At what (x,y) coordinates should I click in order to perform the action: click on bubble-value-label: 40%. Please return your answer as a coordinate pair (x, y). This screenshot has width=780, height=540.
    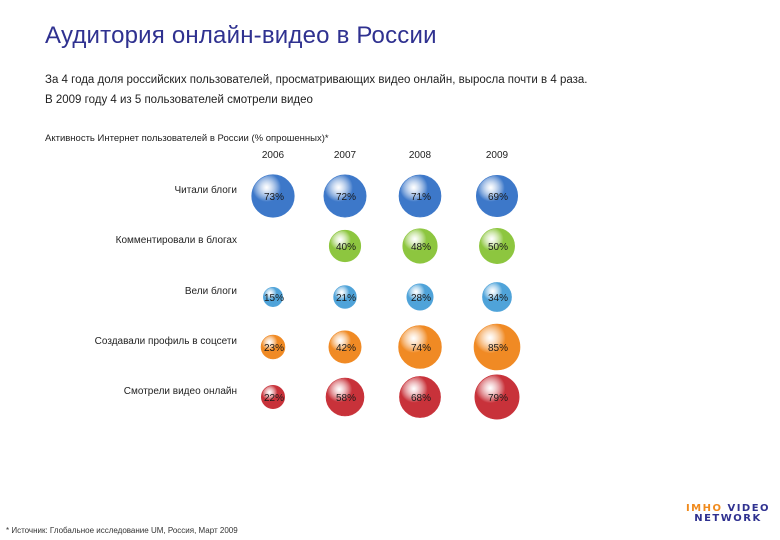
    Looking at the image, I should click on (346, 247).